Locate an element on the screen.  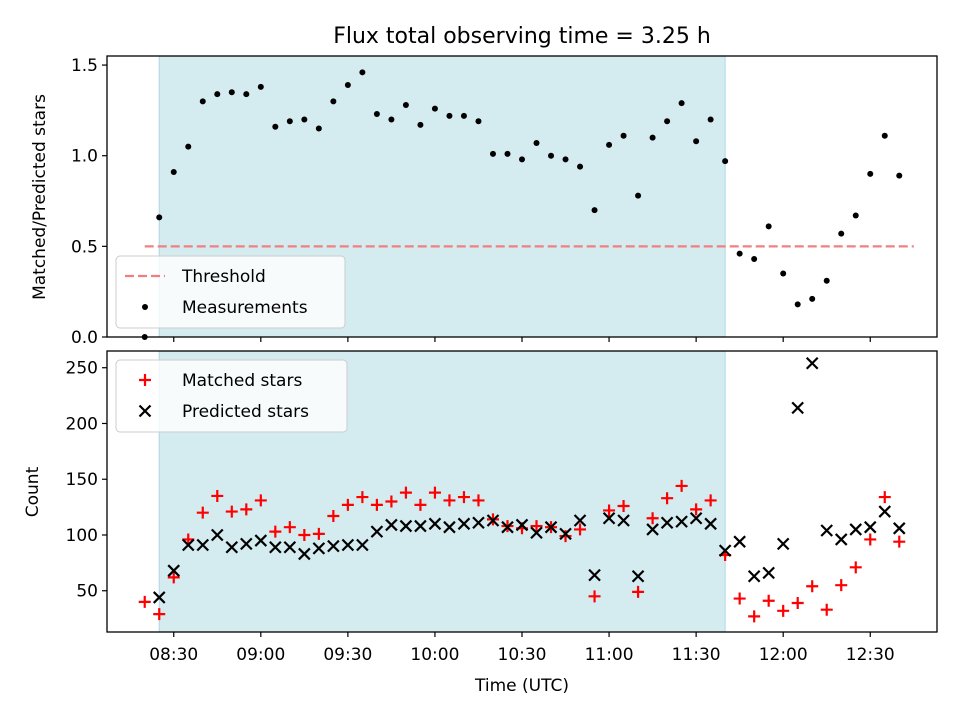
y-tick-label: 1.0 is located at coordinates (84, 157).